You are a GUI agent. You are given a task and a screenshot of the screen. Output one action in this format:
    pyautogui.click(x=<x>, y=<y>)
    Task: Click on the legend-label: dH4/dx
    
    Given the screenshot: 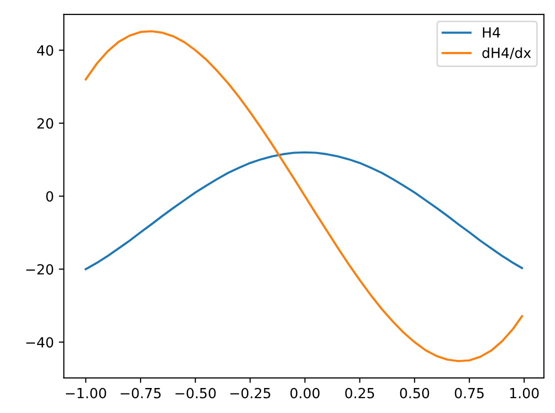 What is the action you would take?
    pyautogui.click(x=506, y=53)
    